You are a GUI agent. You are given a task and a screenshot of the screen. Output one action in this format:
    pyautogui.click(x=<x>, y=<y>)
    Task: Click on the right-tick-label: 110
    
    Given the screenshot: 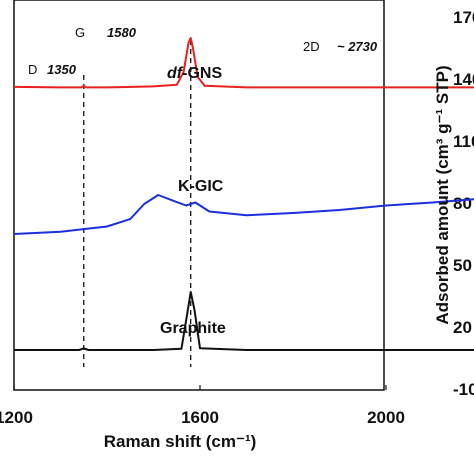 What is the action you would take?
    pyautogui.click(x=463, y=141)
    